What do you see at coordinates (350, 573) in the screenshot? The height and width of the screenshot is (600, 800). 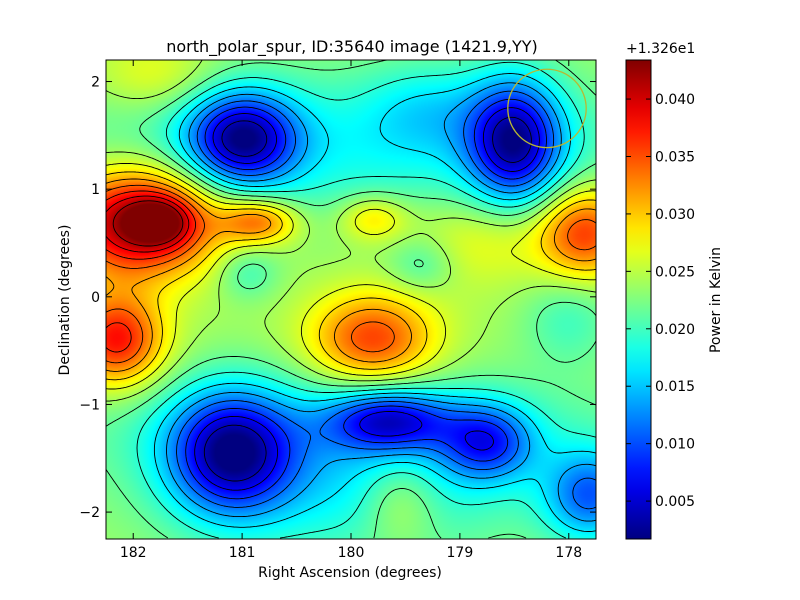 I see `x-axis-label: Right Ascension (degrees)` at bounding box center [350, 573].